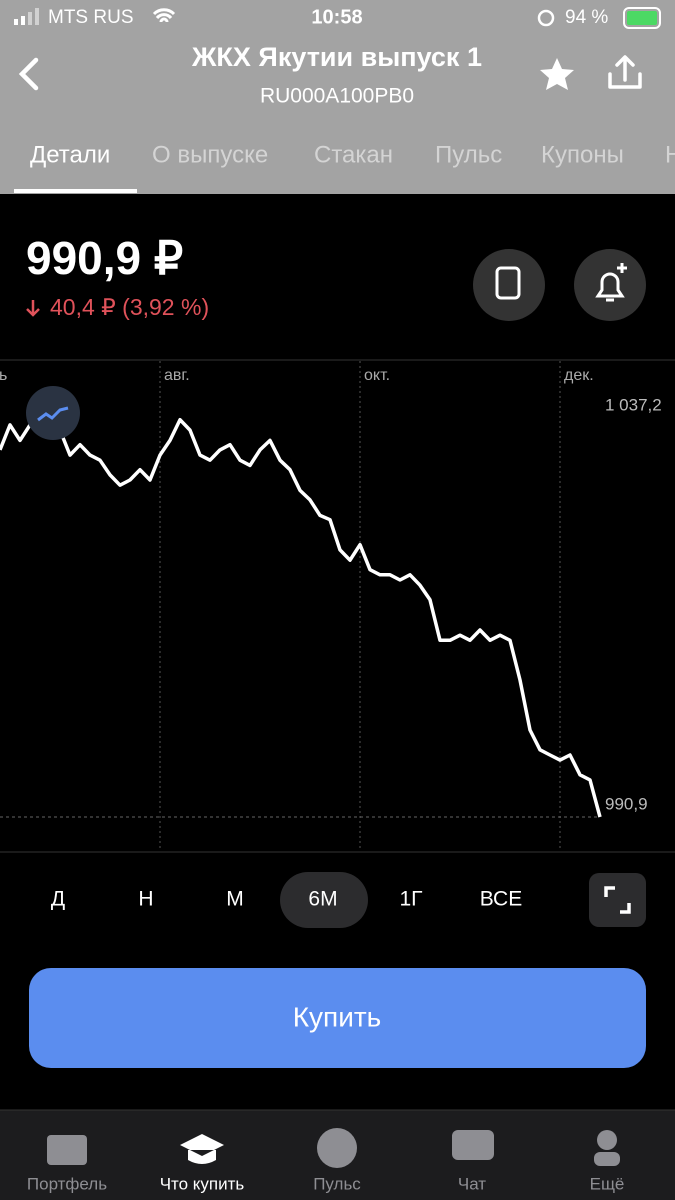 The width and height of the screenshot is (675, 1200). Describe the element at coordinates (58, 899) in the screenshot. I see `period-button: Д` at that location.